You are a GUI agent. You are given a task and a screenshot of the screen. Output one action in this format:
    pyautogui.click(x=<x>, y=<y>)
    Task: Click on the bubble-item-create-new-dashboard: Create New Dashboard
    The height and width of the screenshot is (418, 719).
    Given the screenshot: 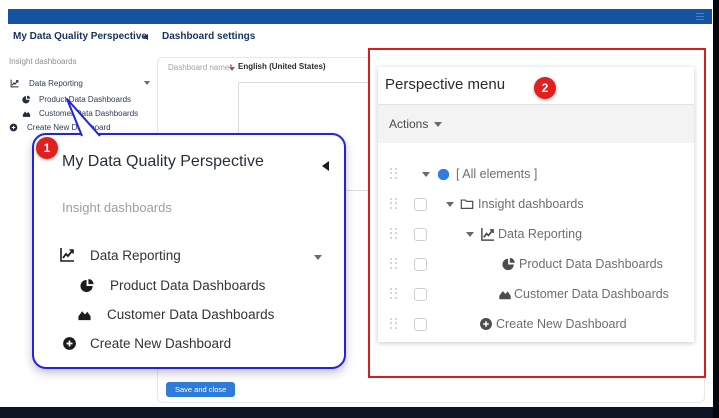 What is the action you would take?
    pyautogui.click(x=187, y=343)
    